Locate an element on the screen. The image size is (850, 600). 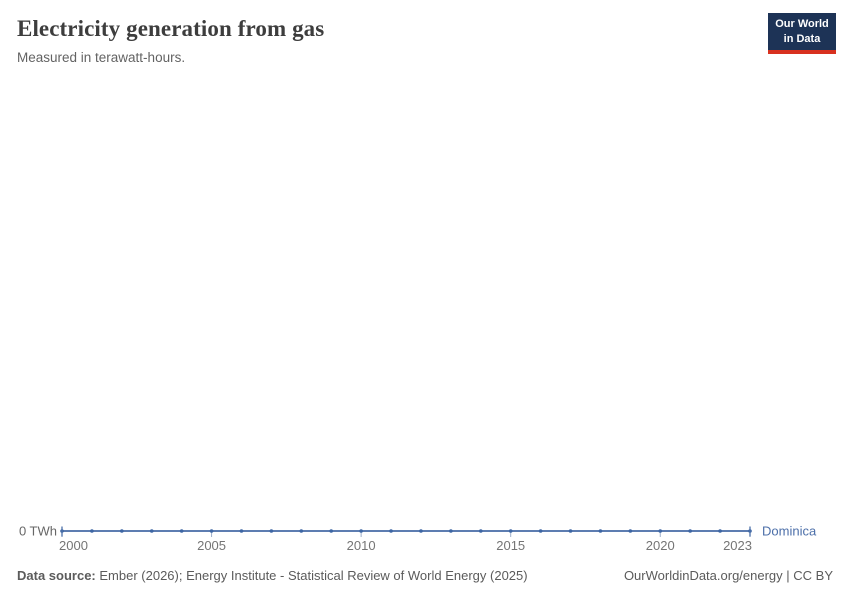
owid-logo-box: Our World in Data is located at coordinates (802, 31).